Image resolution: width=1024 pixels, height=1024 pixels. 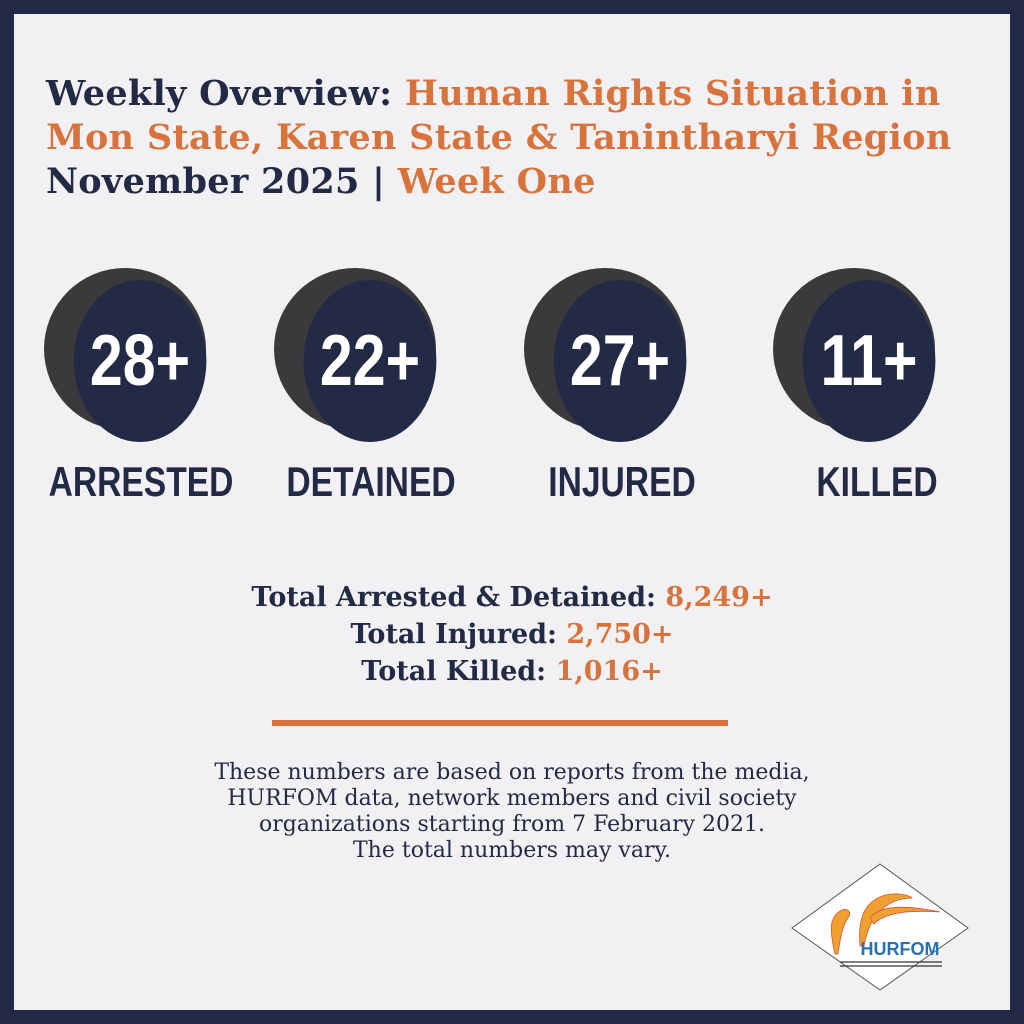 I want to click on stat-value: 11+, so click(x=869, y=361).